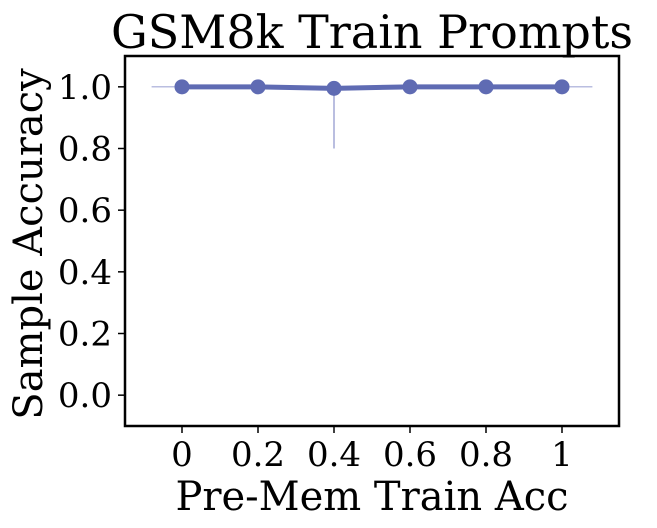  Describe the element at coordinates (85, 335) in the screenshot. I see `y-tick-label: 0.2` at that location.